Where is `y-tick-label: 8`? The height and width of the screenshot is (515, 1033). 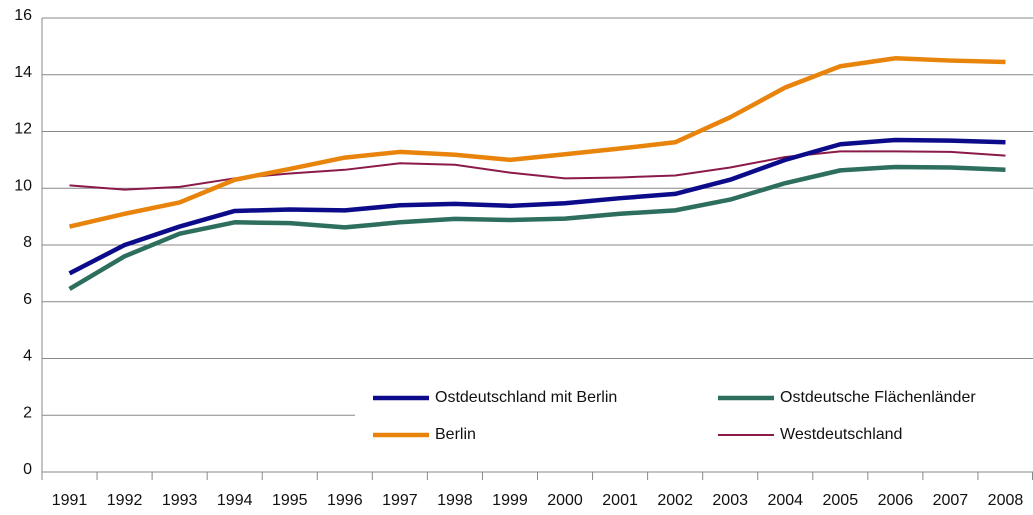
y-tick-label: 8 is located at coordinates (27, 242).